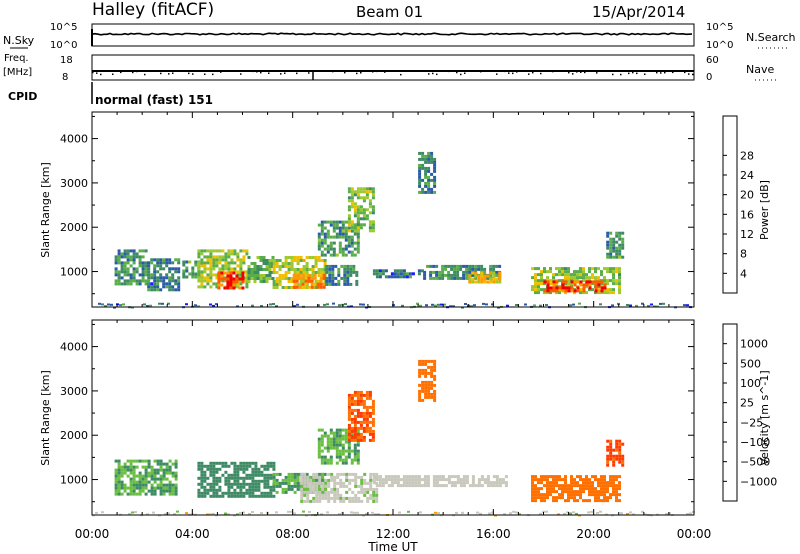  I want to click on time-tick-label: 16:00, so click(493, 534).